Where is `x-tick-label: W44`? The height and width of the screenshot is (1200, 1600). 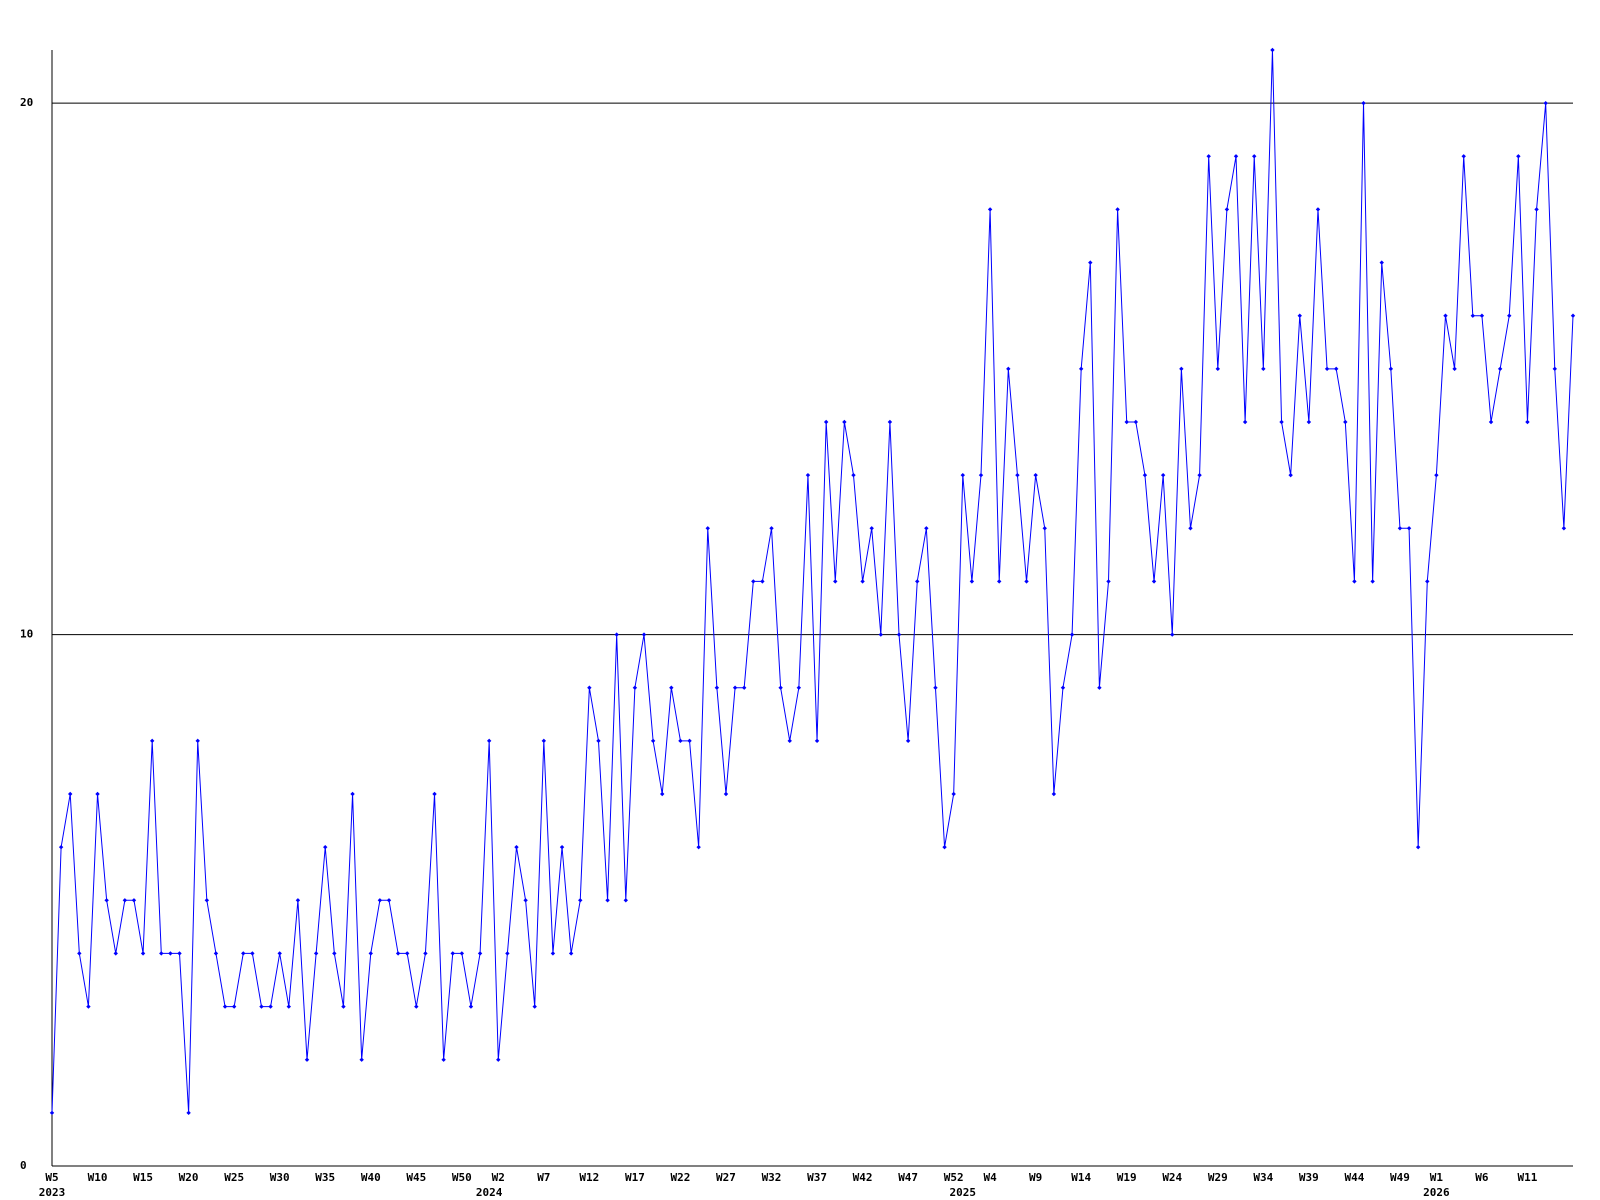 x-tick-label: W44 is located at coordinates (1354, 1177).